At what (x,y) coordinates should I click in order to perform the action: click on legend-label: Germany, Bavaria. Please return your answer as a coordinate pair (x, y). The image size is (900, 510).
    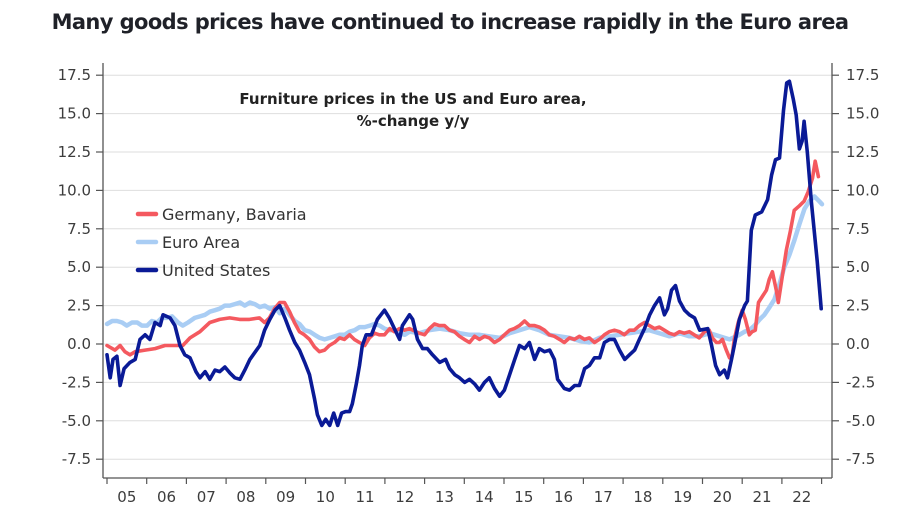
    Looking at the image, I should click on (234, 214).